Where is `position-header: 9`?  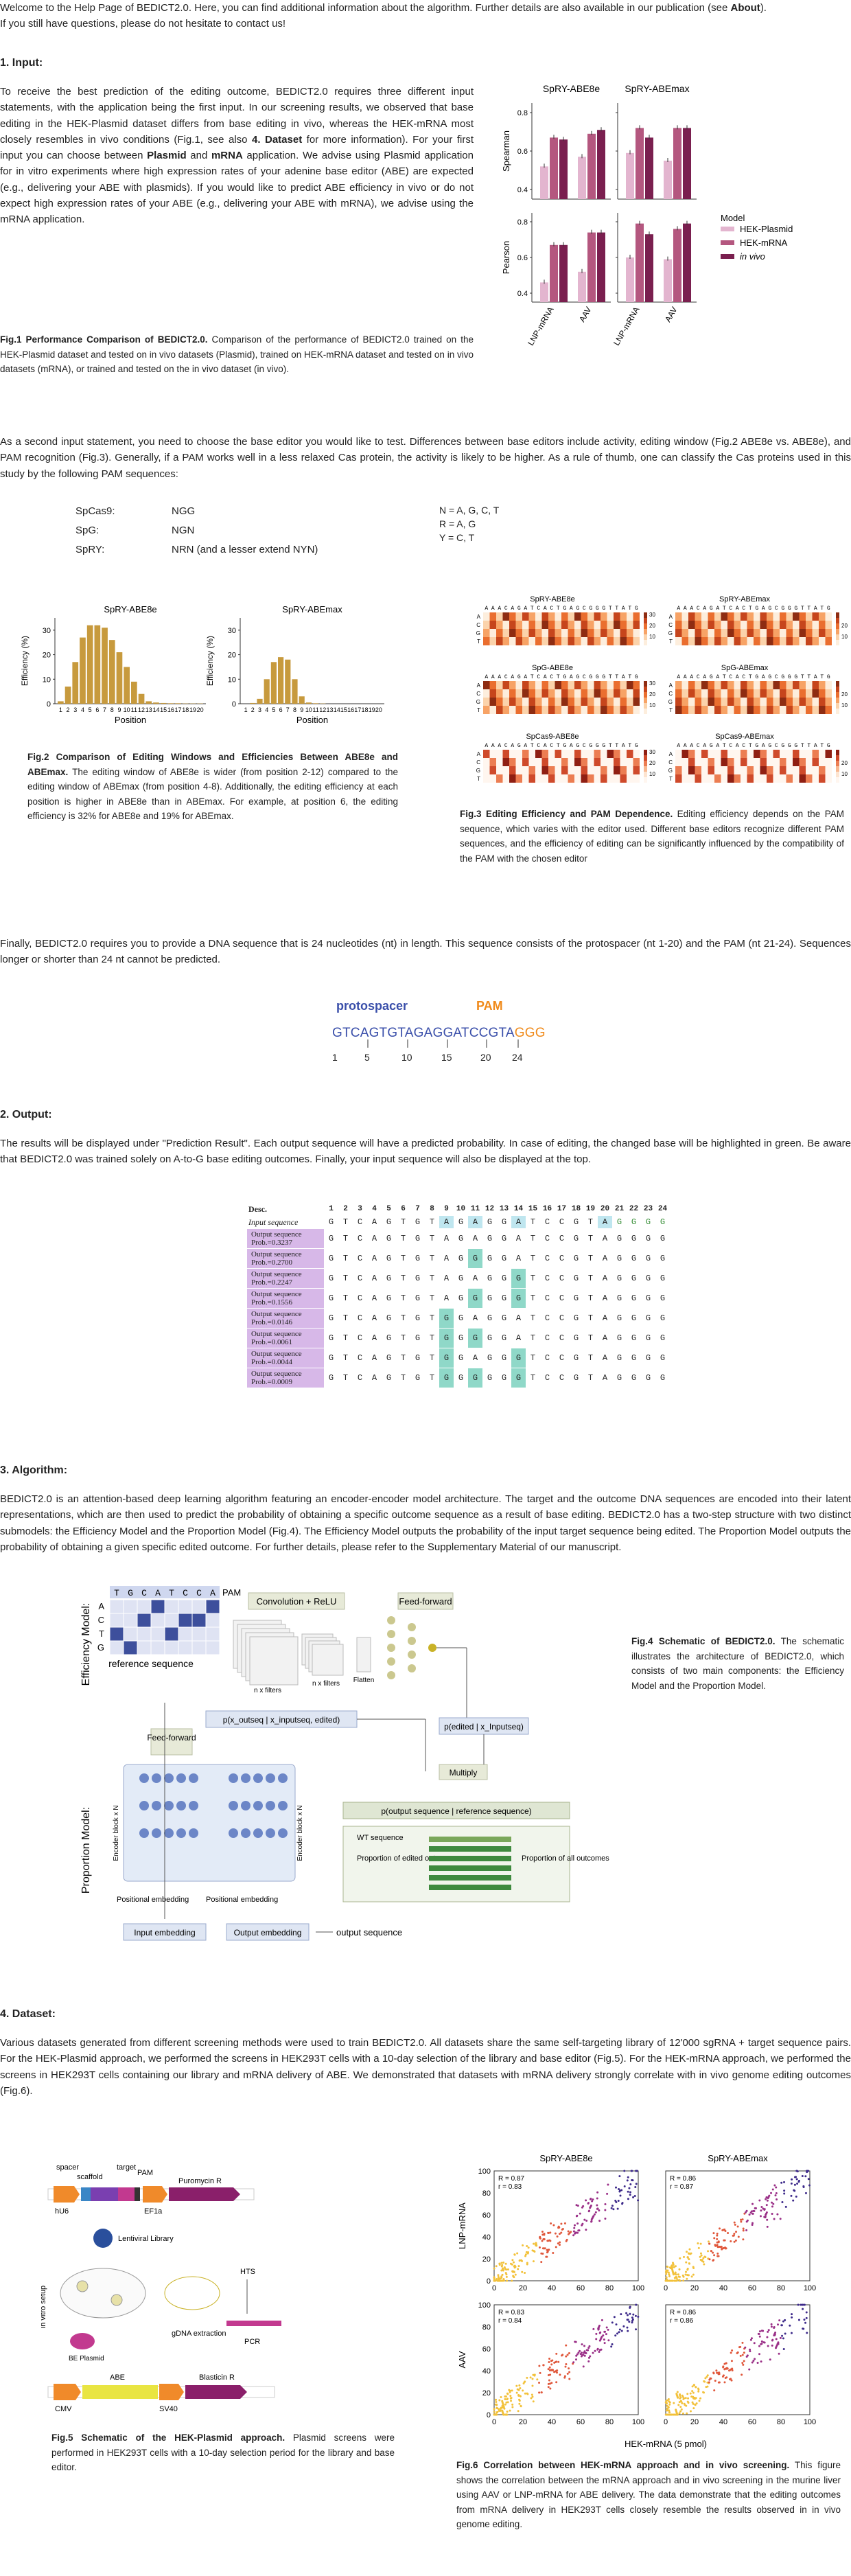
position-header: 9 is located at coordinates (446, 1208).